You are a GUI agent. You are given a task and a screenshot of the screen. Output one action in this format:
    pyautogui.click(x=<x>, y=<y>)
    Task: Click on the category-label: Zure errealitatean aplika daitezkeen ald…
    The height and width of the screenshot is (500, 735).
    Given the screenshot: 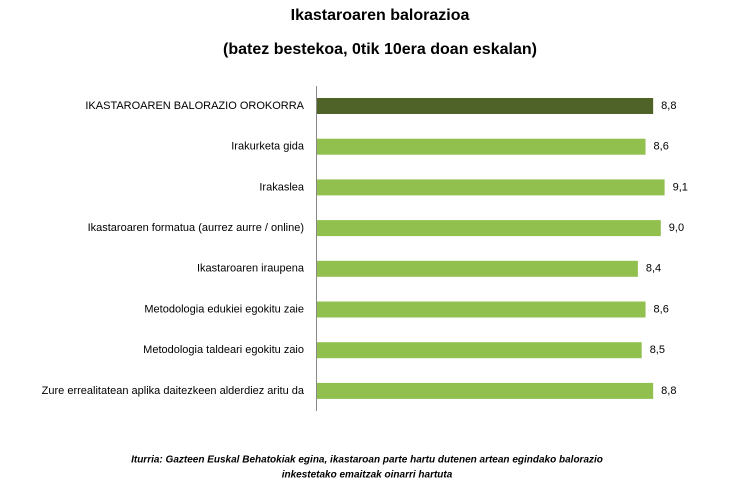 What is the action you would take?
    pyautogui.click(x=173, y=391)
    